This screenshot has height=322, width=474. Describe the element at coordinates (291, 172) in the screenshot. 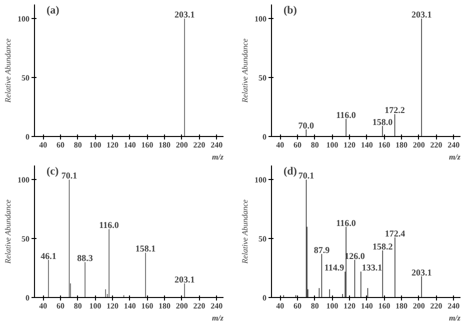

I see `chart-title: (d)` at that location.